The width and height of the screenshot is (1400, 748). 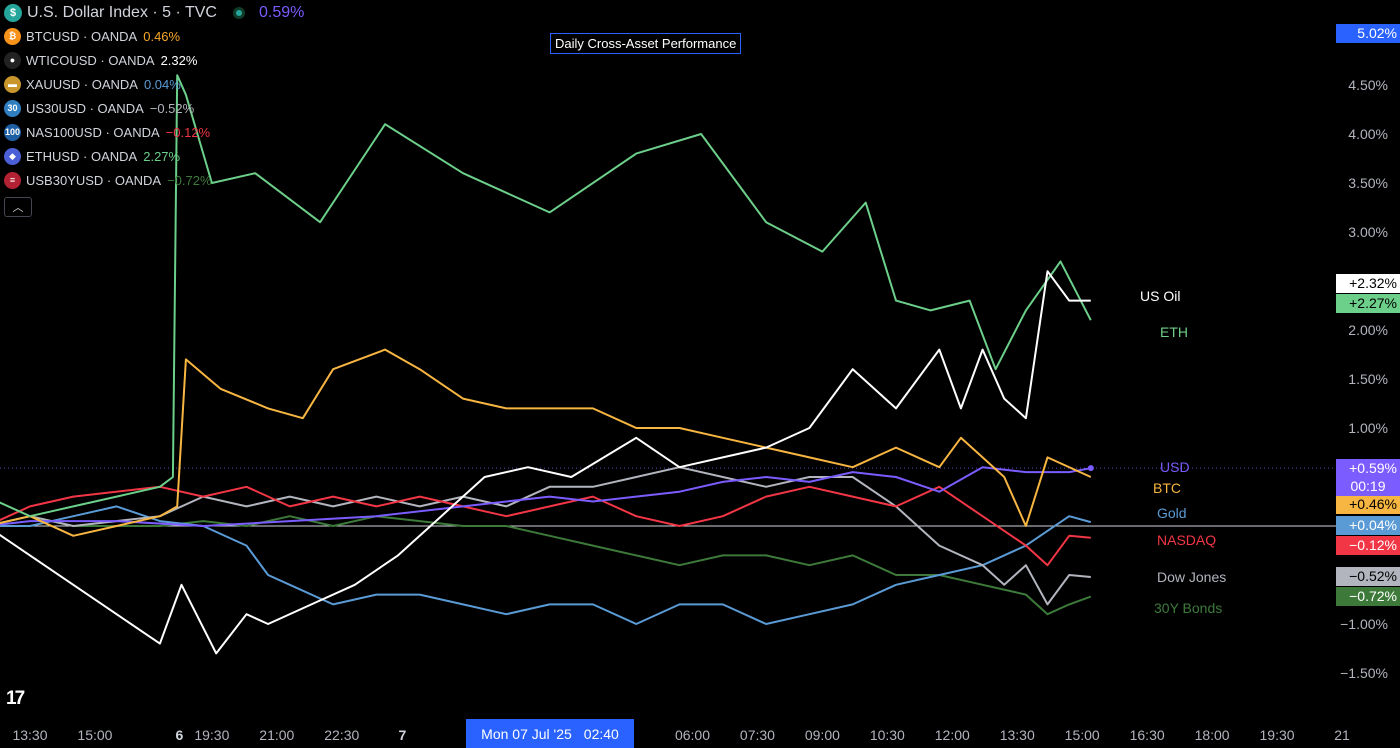 What do you see at coordinates (1212, 735) in the screenshot?
I see `x-tick-label: 18:00` at bounding box center [1212, 735].